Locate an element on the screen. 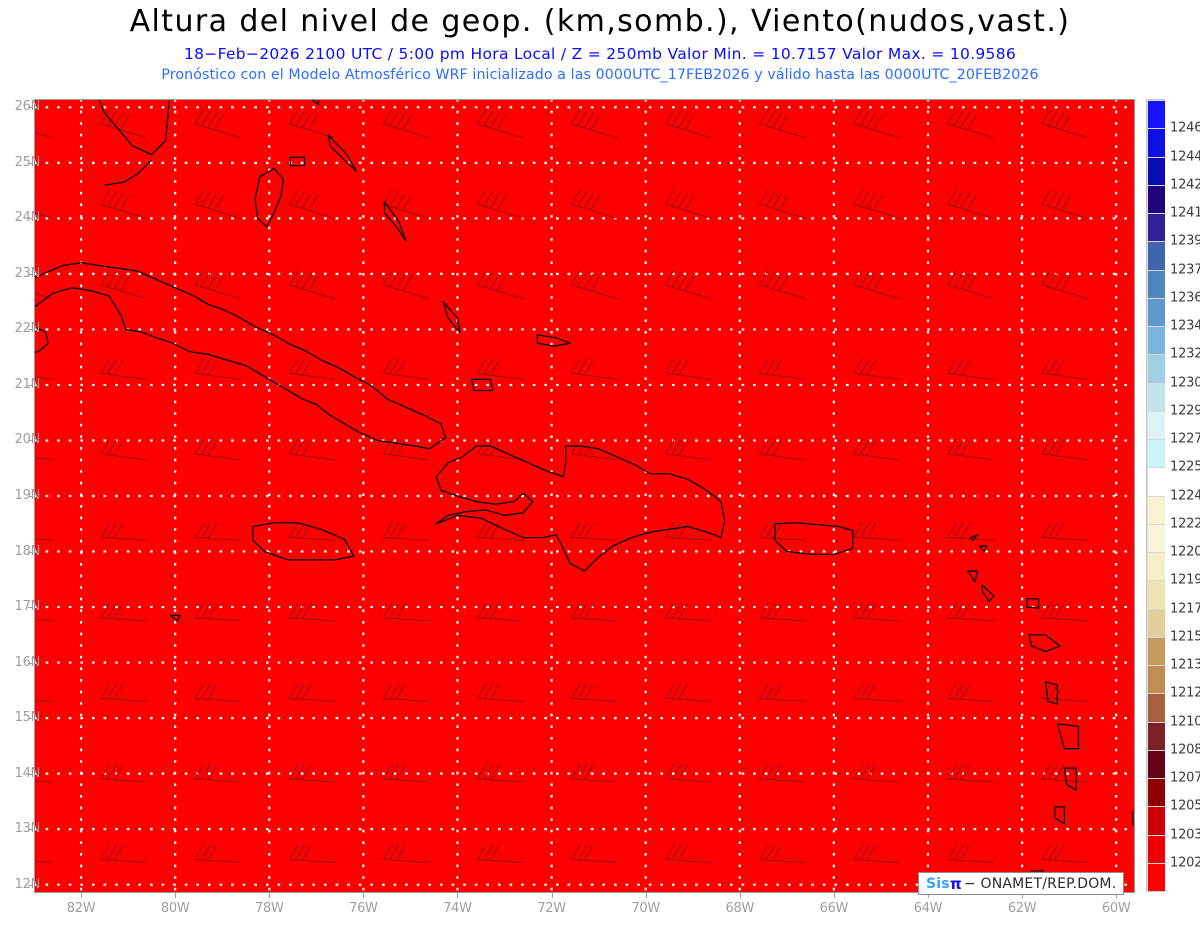 The image size is (1200, 927). logo-pi-symbol: π is located at coordinates (955, 883).